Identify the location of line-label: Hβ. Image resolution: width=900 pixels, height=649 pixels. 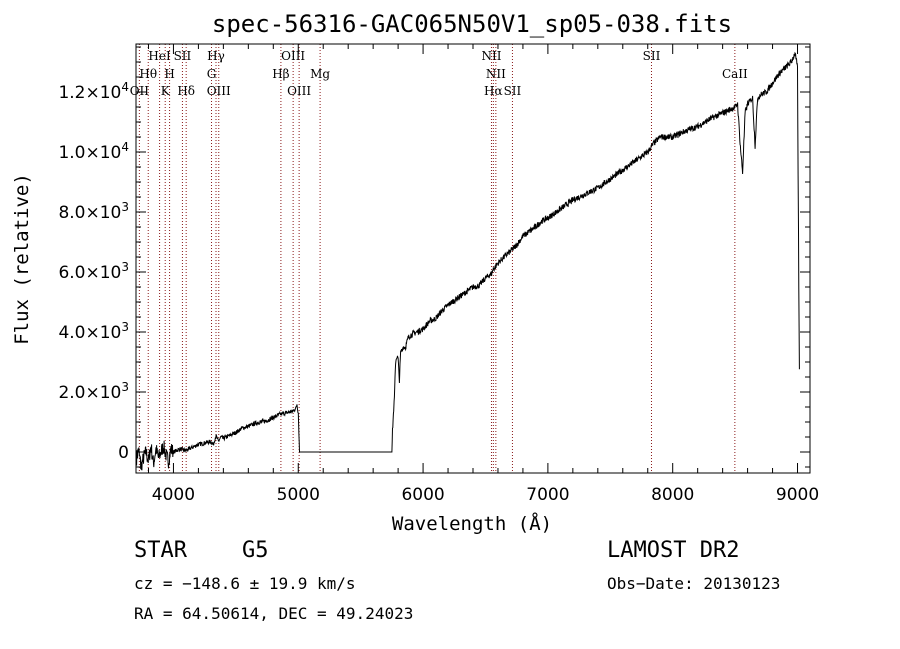
(280, 74).